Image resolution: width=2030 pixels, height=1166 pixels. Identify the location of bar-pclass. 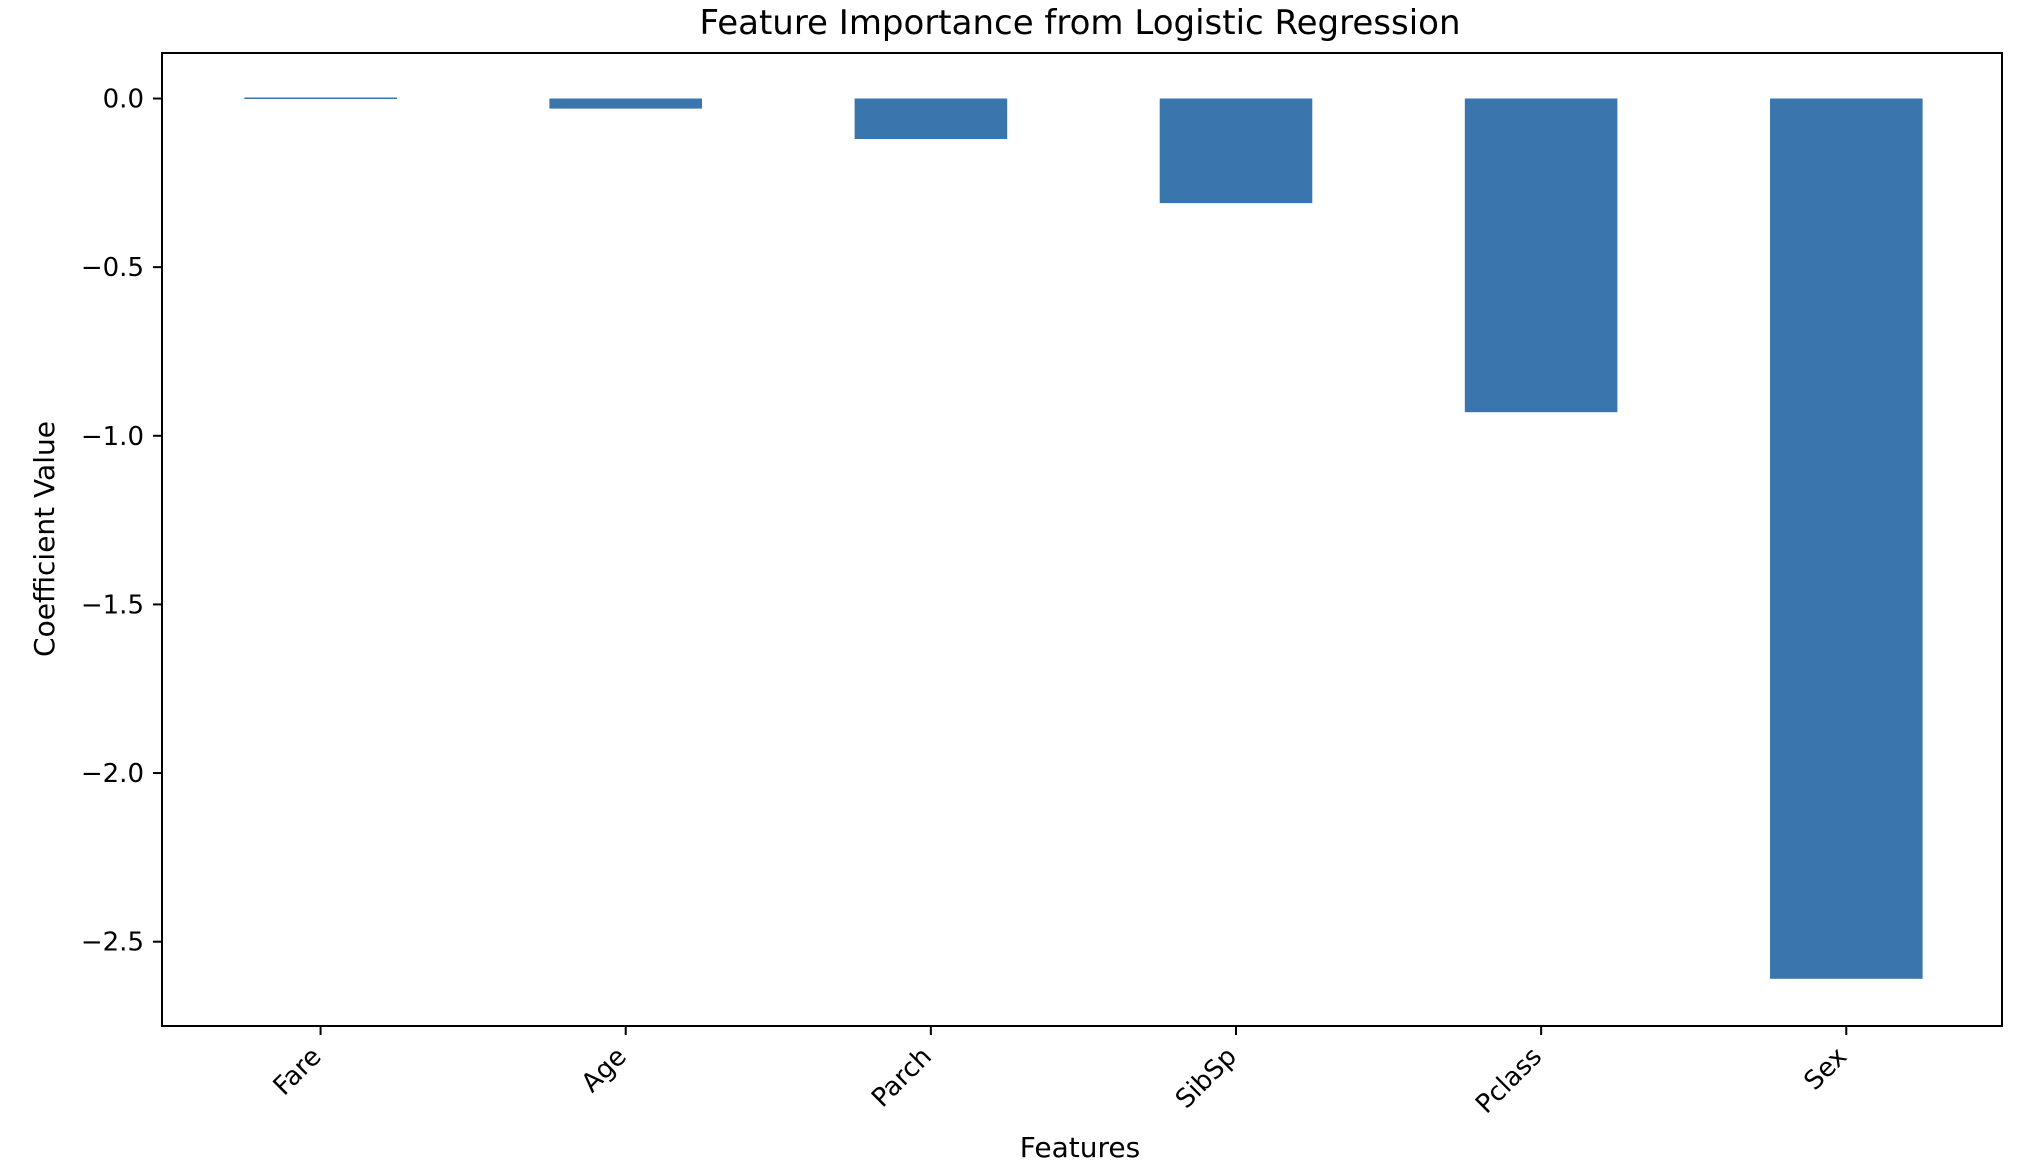
(1541, 255).